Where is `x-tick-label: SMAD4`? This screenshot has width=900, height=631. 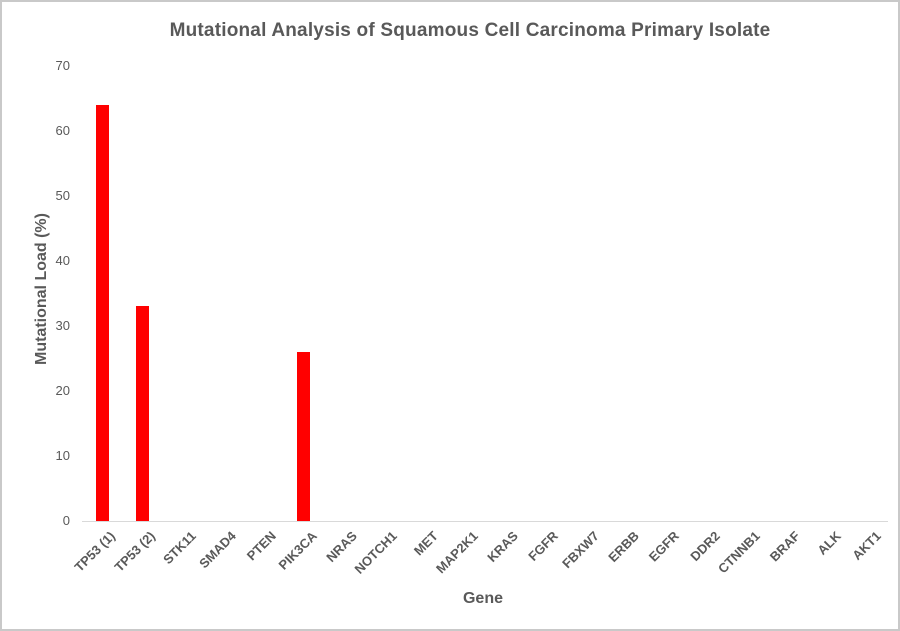
x-tick-label: SMAD4 is located at coordinates (217, 550).